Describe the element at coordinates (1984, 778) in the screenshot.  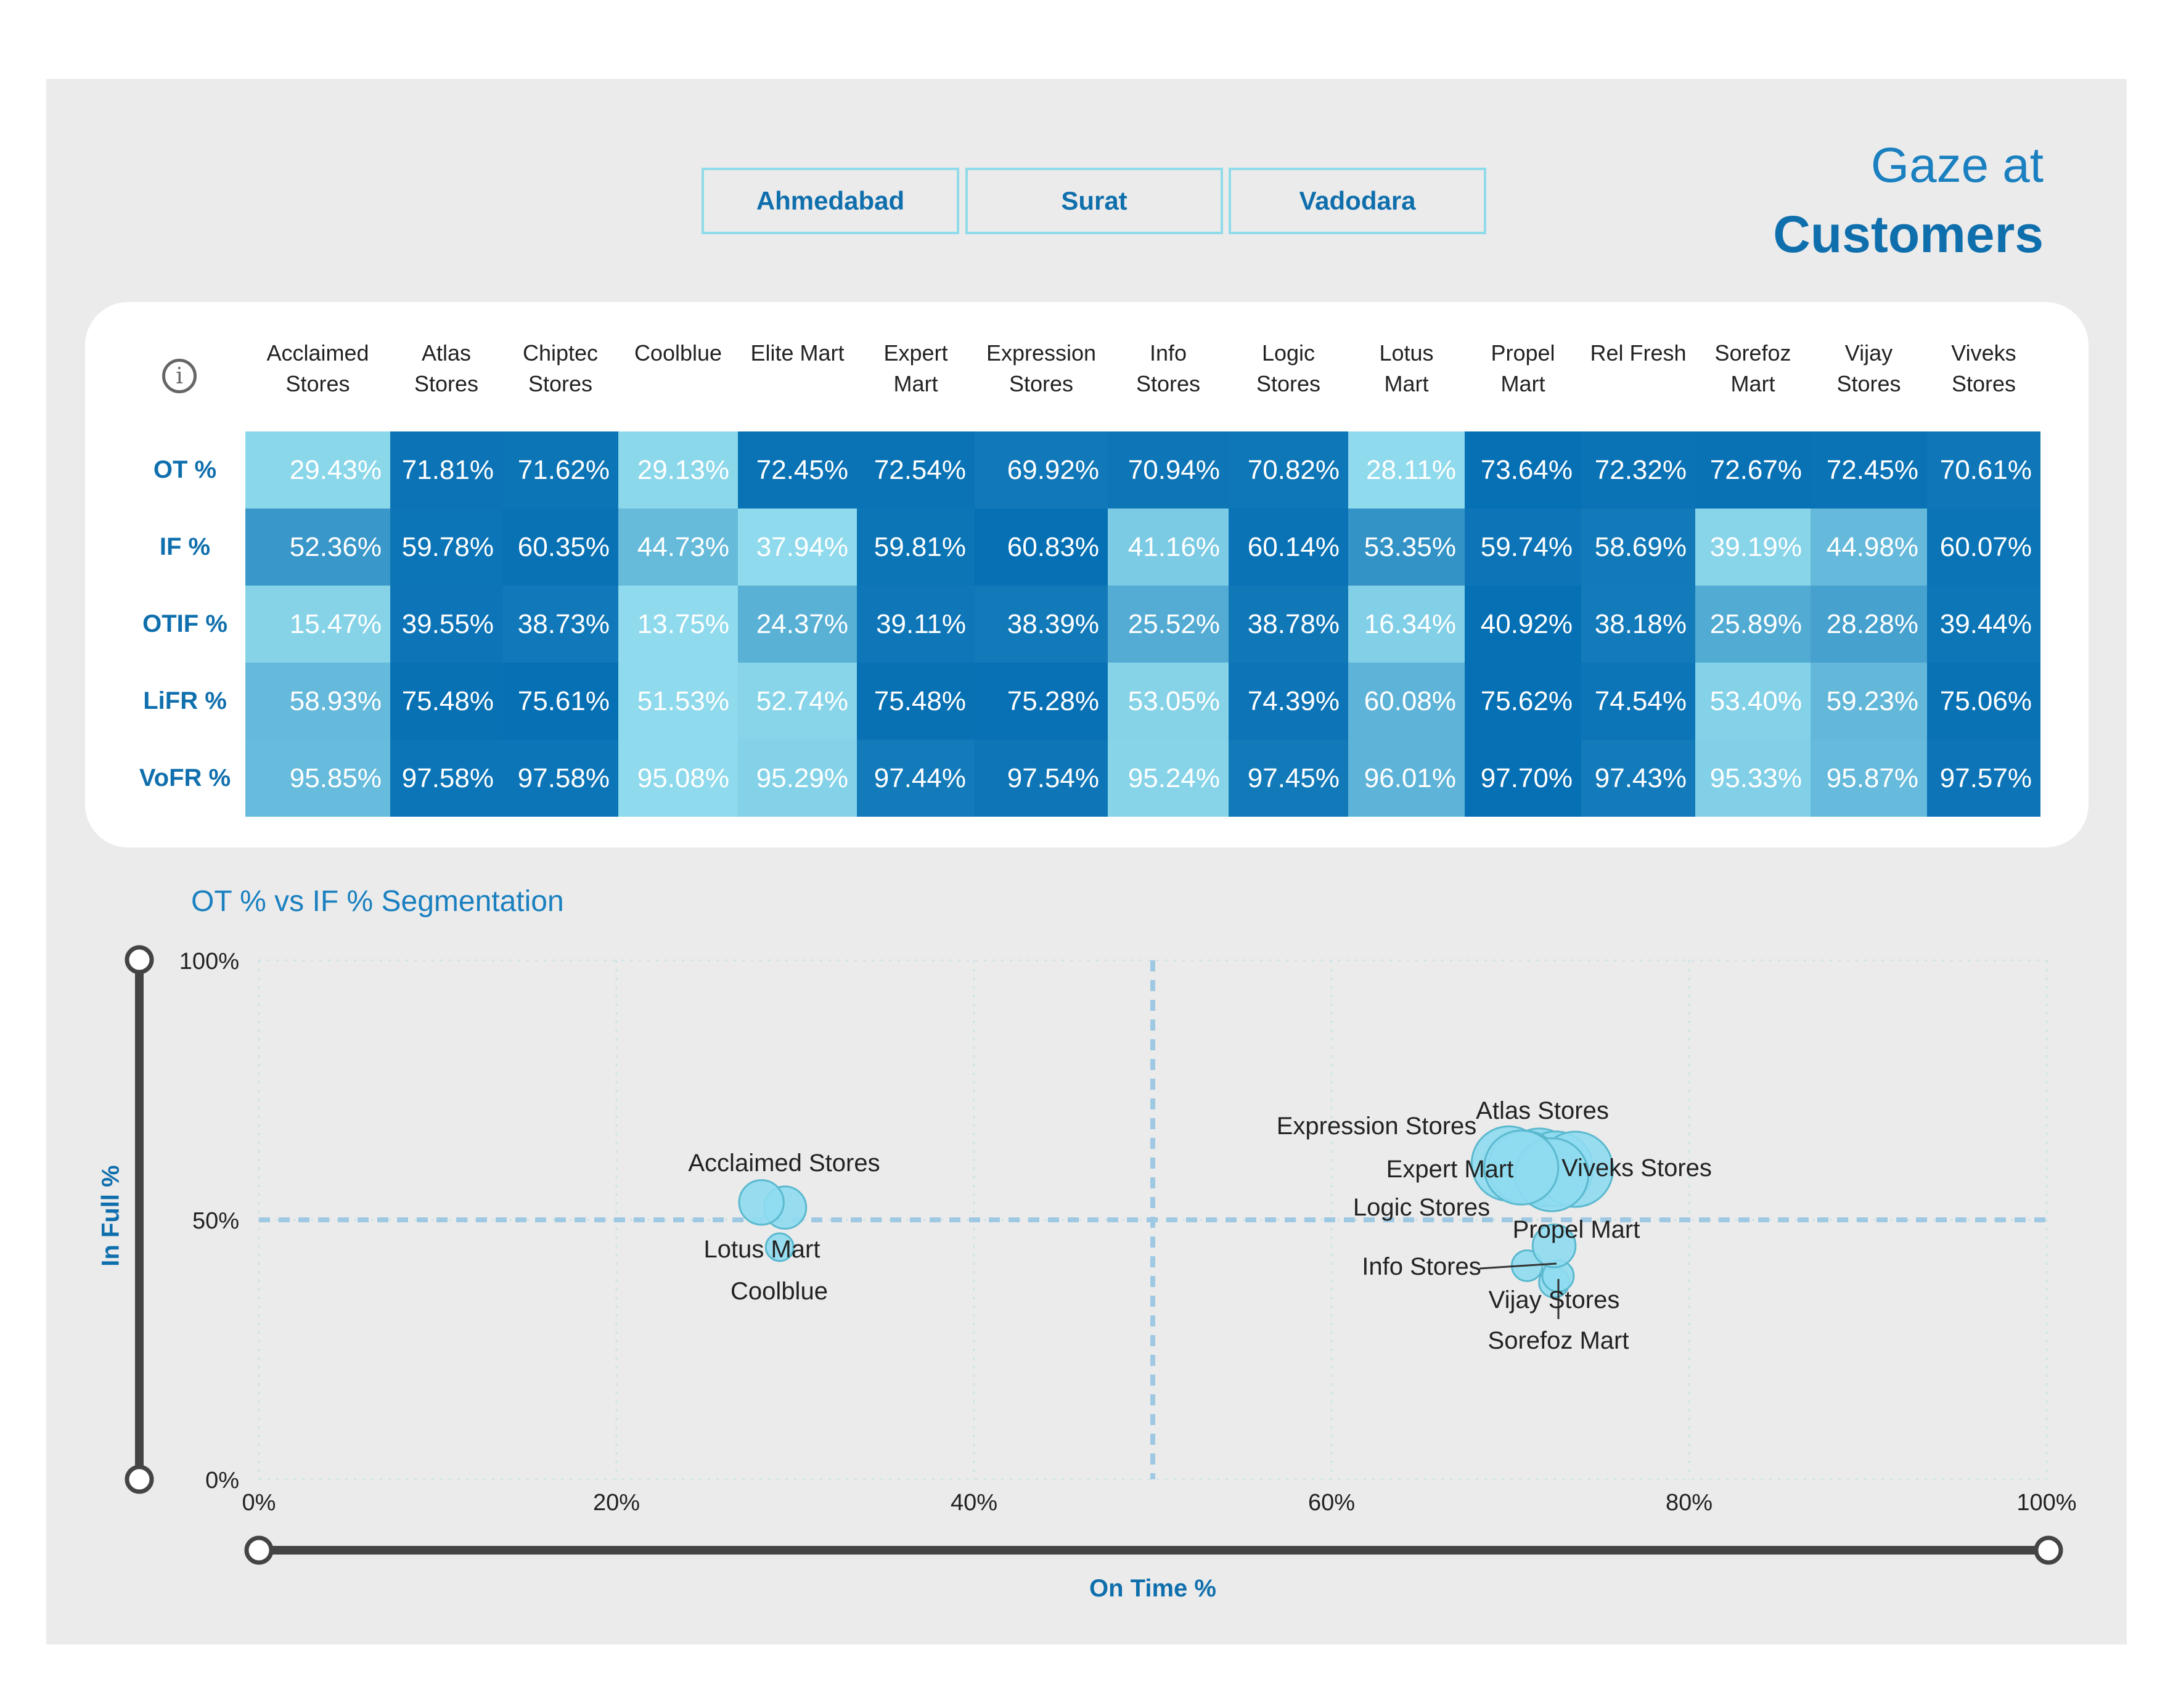
I see `matrix-cell: 97.57%` at that location.